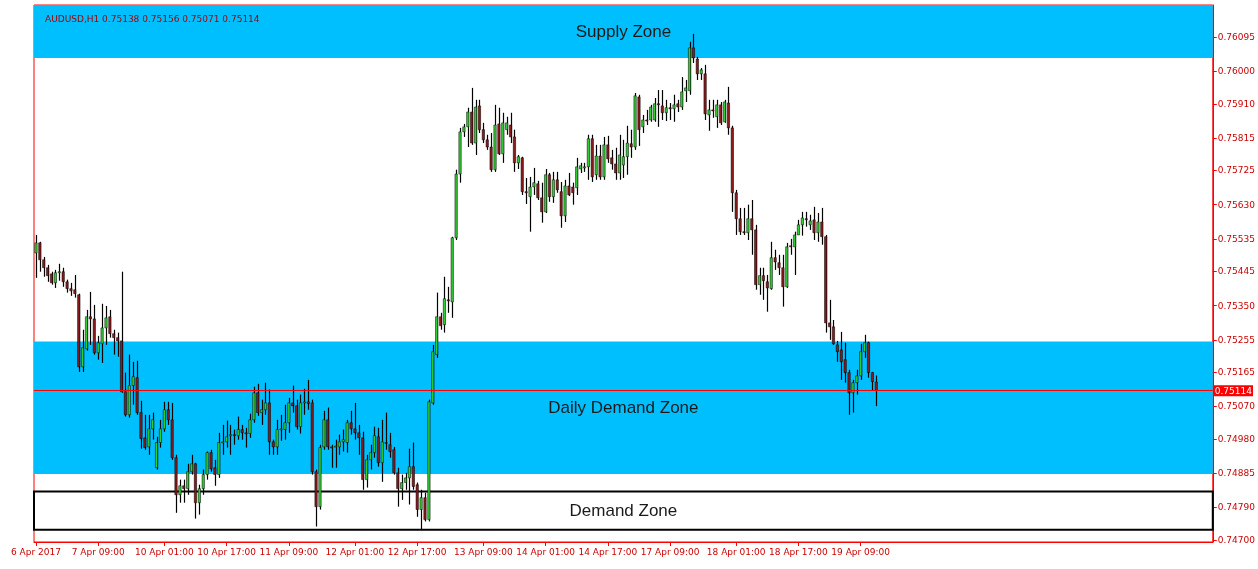 Image resolution: width=1258 pixels, height=569 pixels. What do you see at coordinates (1236, 372) in the screenshot?
I see `y-tick-label: 0.75165` at bounding box center [1236, 372].